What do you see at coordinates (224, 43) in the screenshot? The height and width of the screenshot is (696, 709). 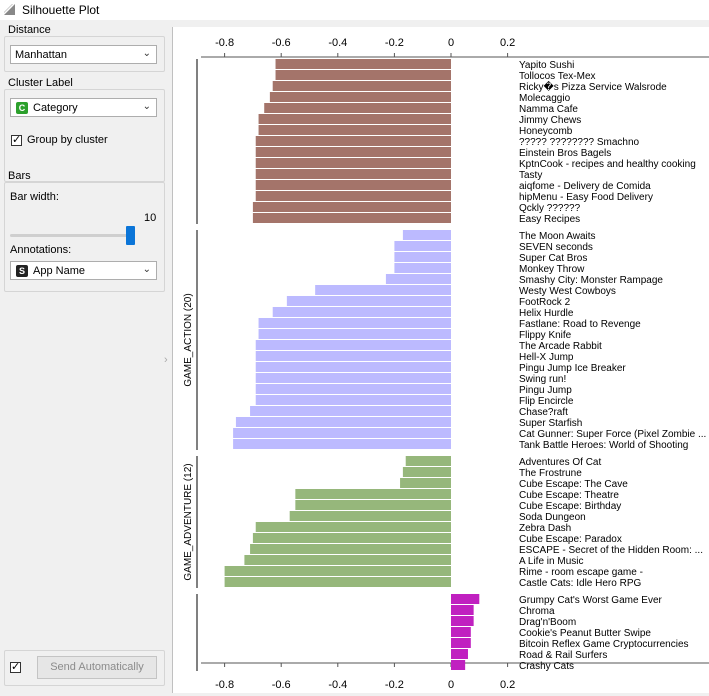 I see `top-axis-tick-label: -0.8` at bounding box center [224, 43].